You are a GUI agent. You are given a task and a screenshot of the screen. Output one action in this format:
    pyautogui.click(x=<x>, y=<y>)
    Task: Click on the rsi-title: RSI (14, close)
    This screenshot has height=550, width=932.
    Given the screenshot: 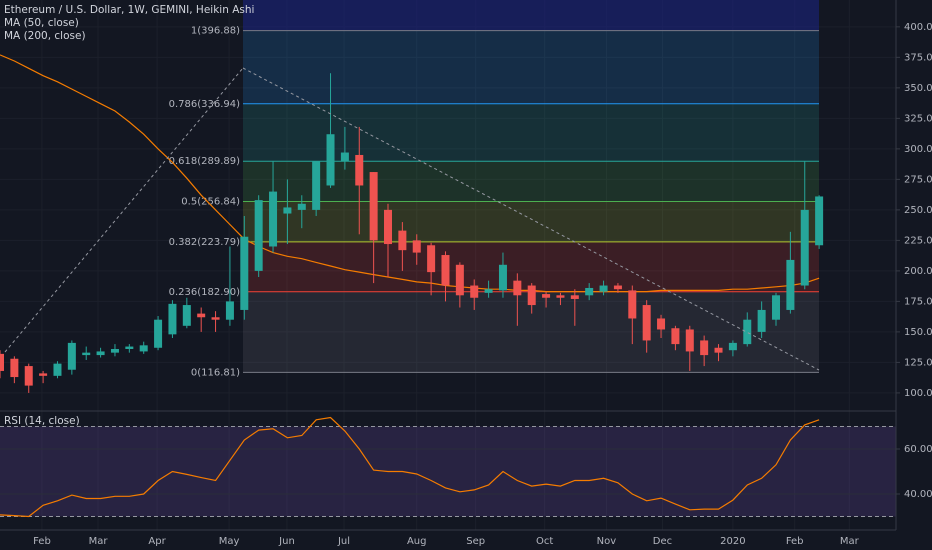 What is the action you would take?
    pyautogui.click(x=42, y=421)
    